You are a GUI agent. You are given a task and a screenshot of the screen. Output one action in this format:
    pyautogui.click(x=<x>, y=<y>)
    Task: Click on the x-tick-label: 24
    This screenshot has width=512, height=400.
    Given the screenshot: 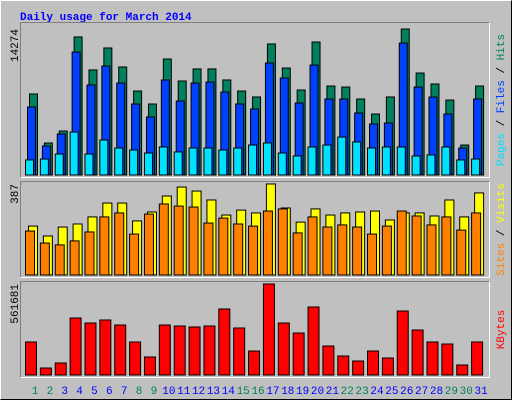 What is the action you would take?
    pyautogui.click(x=377, y=392)
    